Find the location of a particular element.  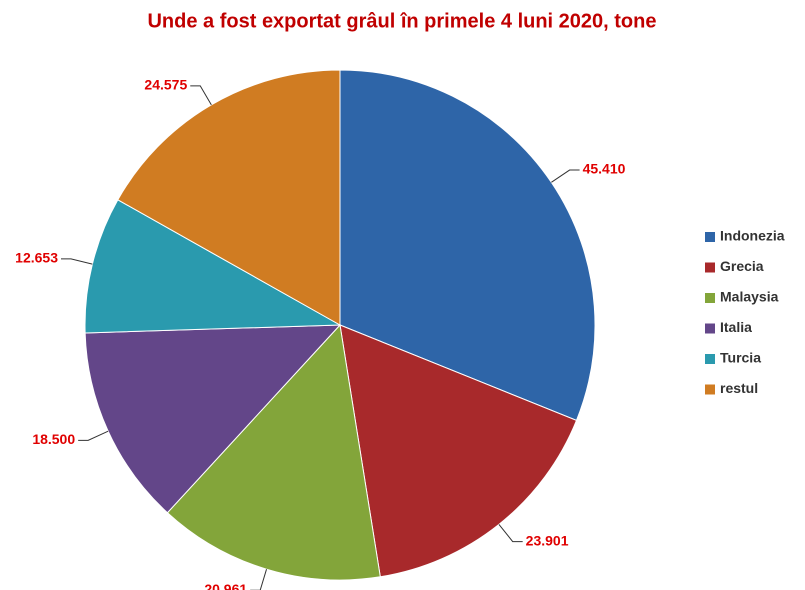

legend-label: Grecia is located at coordinates (742, 266).